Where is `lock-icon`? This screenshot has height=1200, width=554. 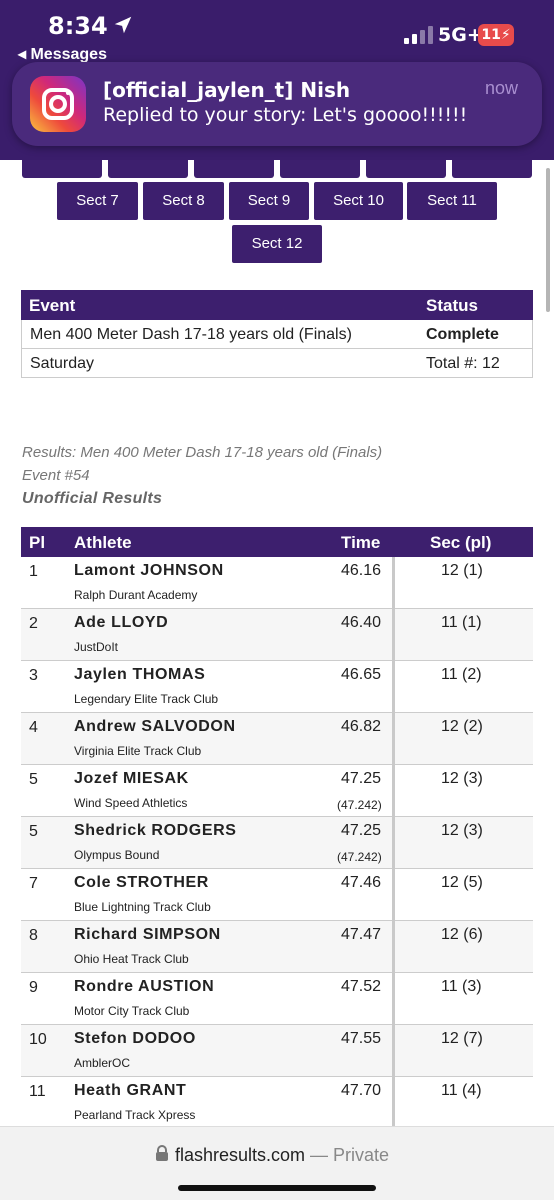
lock-icon is located at coordinates (162, 1153).